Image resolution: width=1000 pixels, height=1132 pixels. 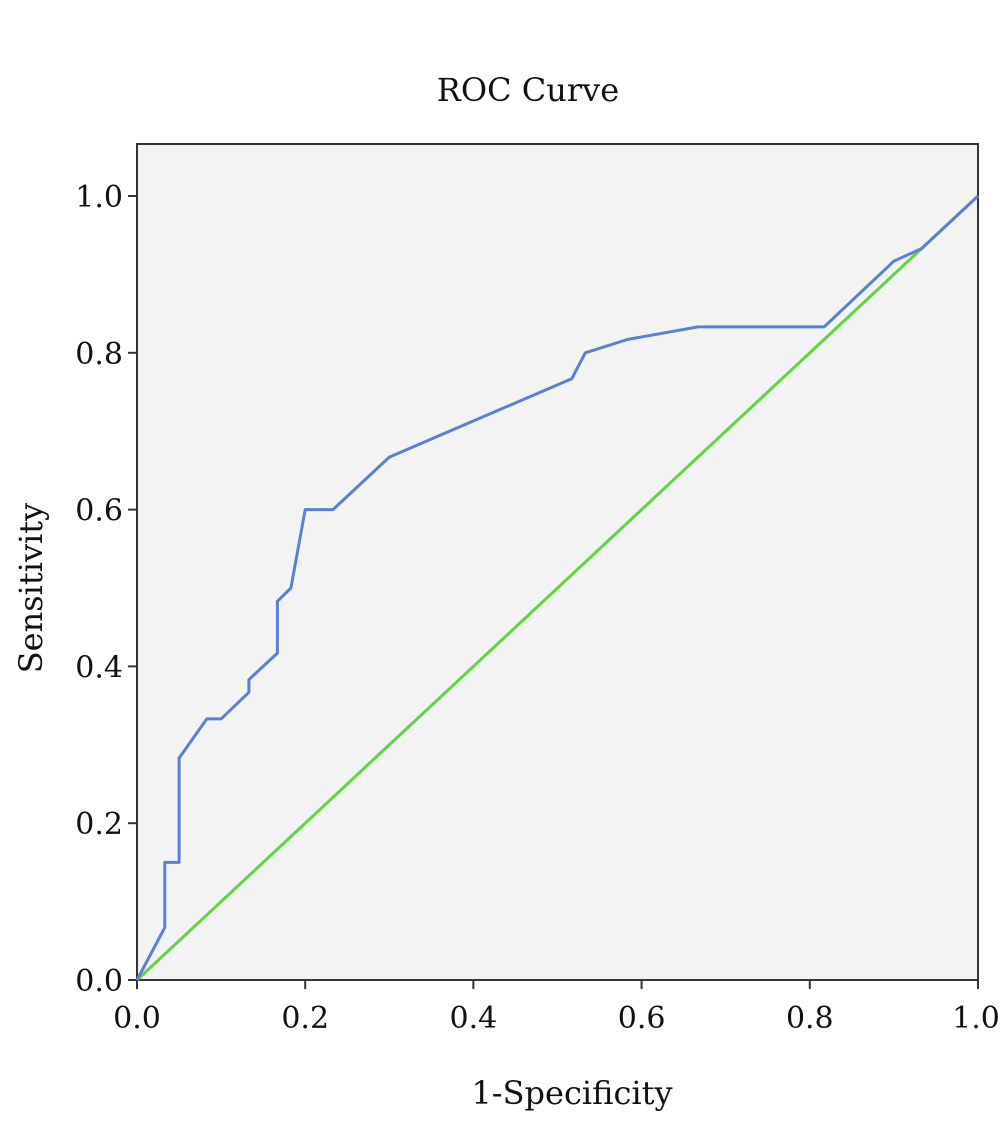 What do you see at coordinates (976, 1018) in the screenshot?
I see `x-tick-label: 1.0` at bounding box center [976, 1018].